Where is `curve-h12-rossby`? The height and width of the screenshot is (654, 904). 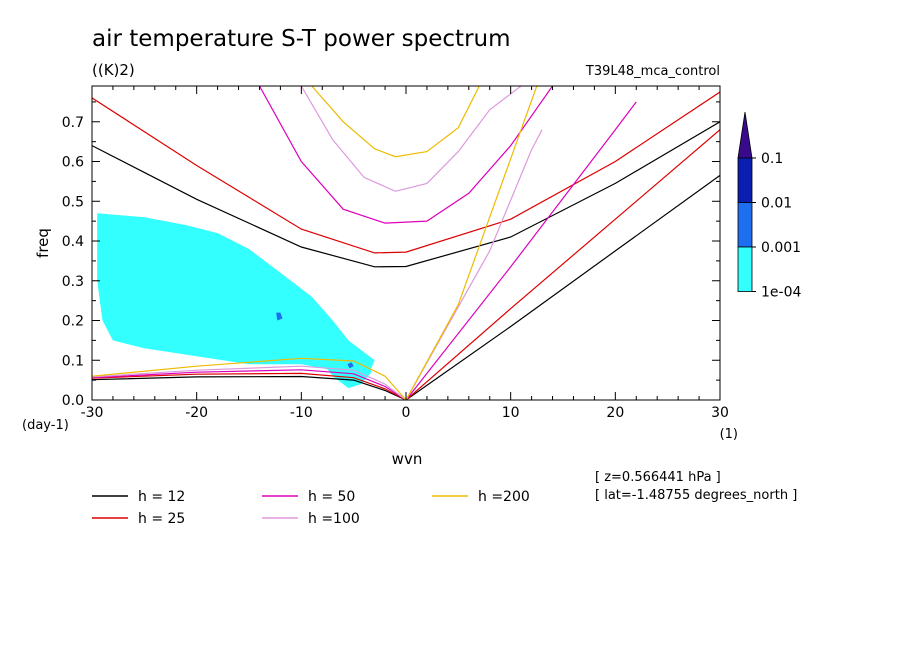 curve-h12-rossby is located at coordinates (249, 387).